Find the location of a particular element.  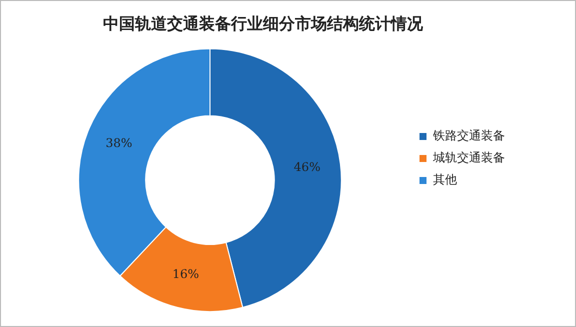

data-label: 16% is located at coordinates (185, 274).